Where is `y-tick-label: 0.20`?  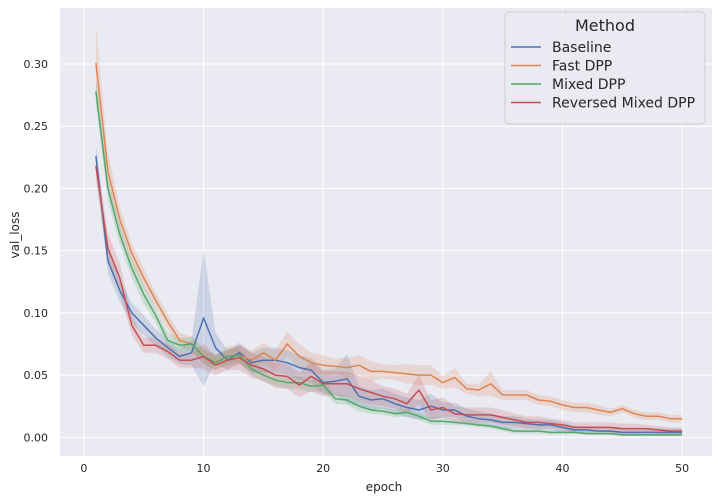 y-tick-label: 0.20 is located at coordinates (36, 188).